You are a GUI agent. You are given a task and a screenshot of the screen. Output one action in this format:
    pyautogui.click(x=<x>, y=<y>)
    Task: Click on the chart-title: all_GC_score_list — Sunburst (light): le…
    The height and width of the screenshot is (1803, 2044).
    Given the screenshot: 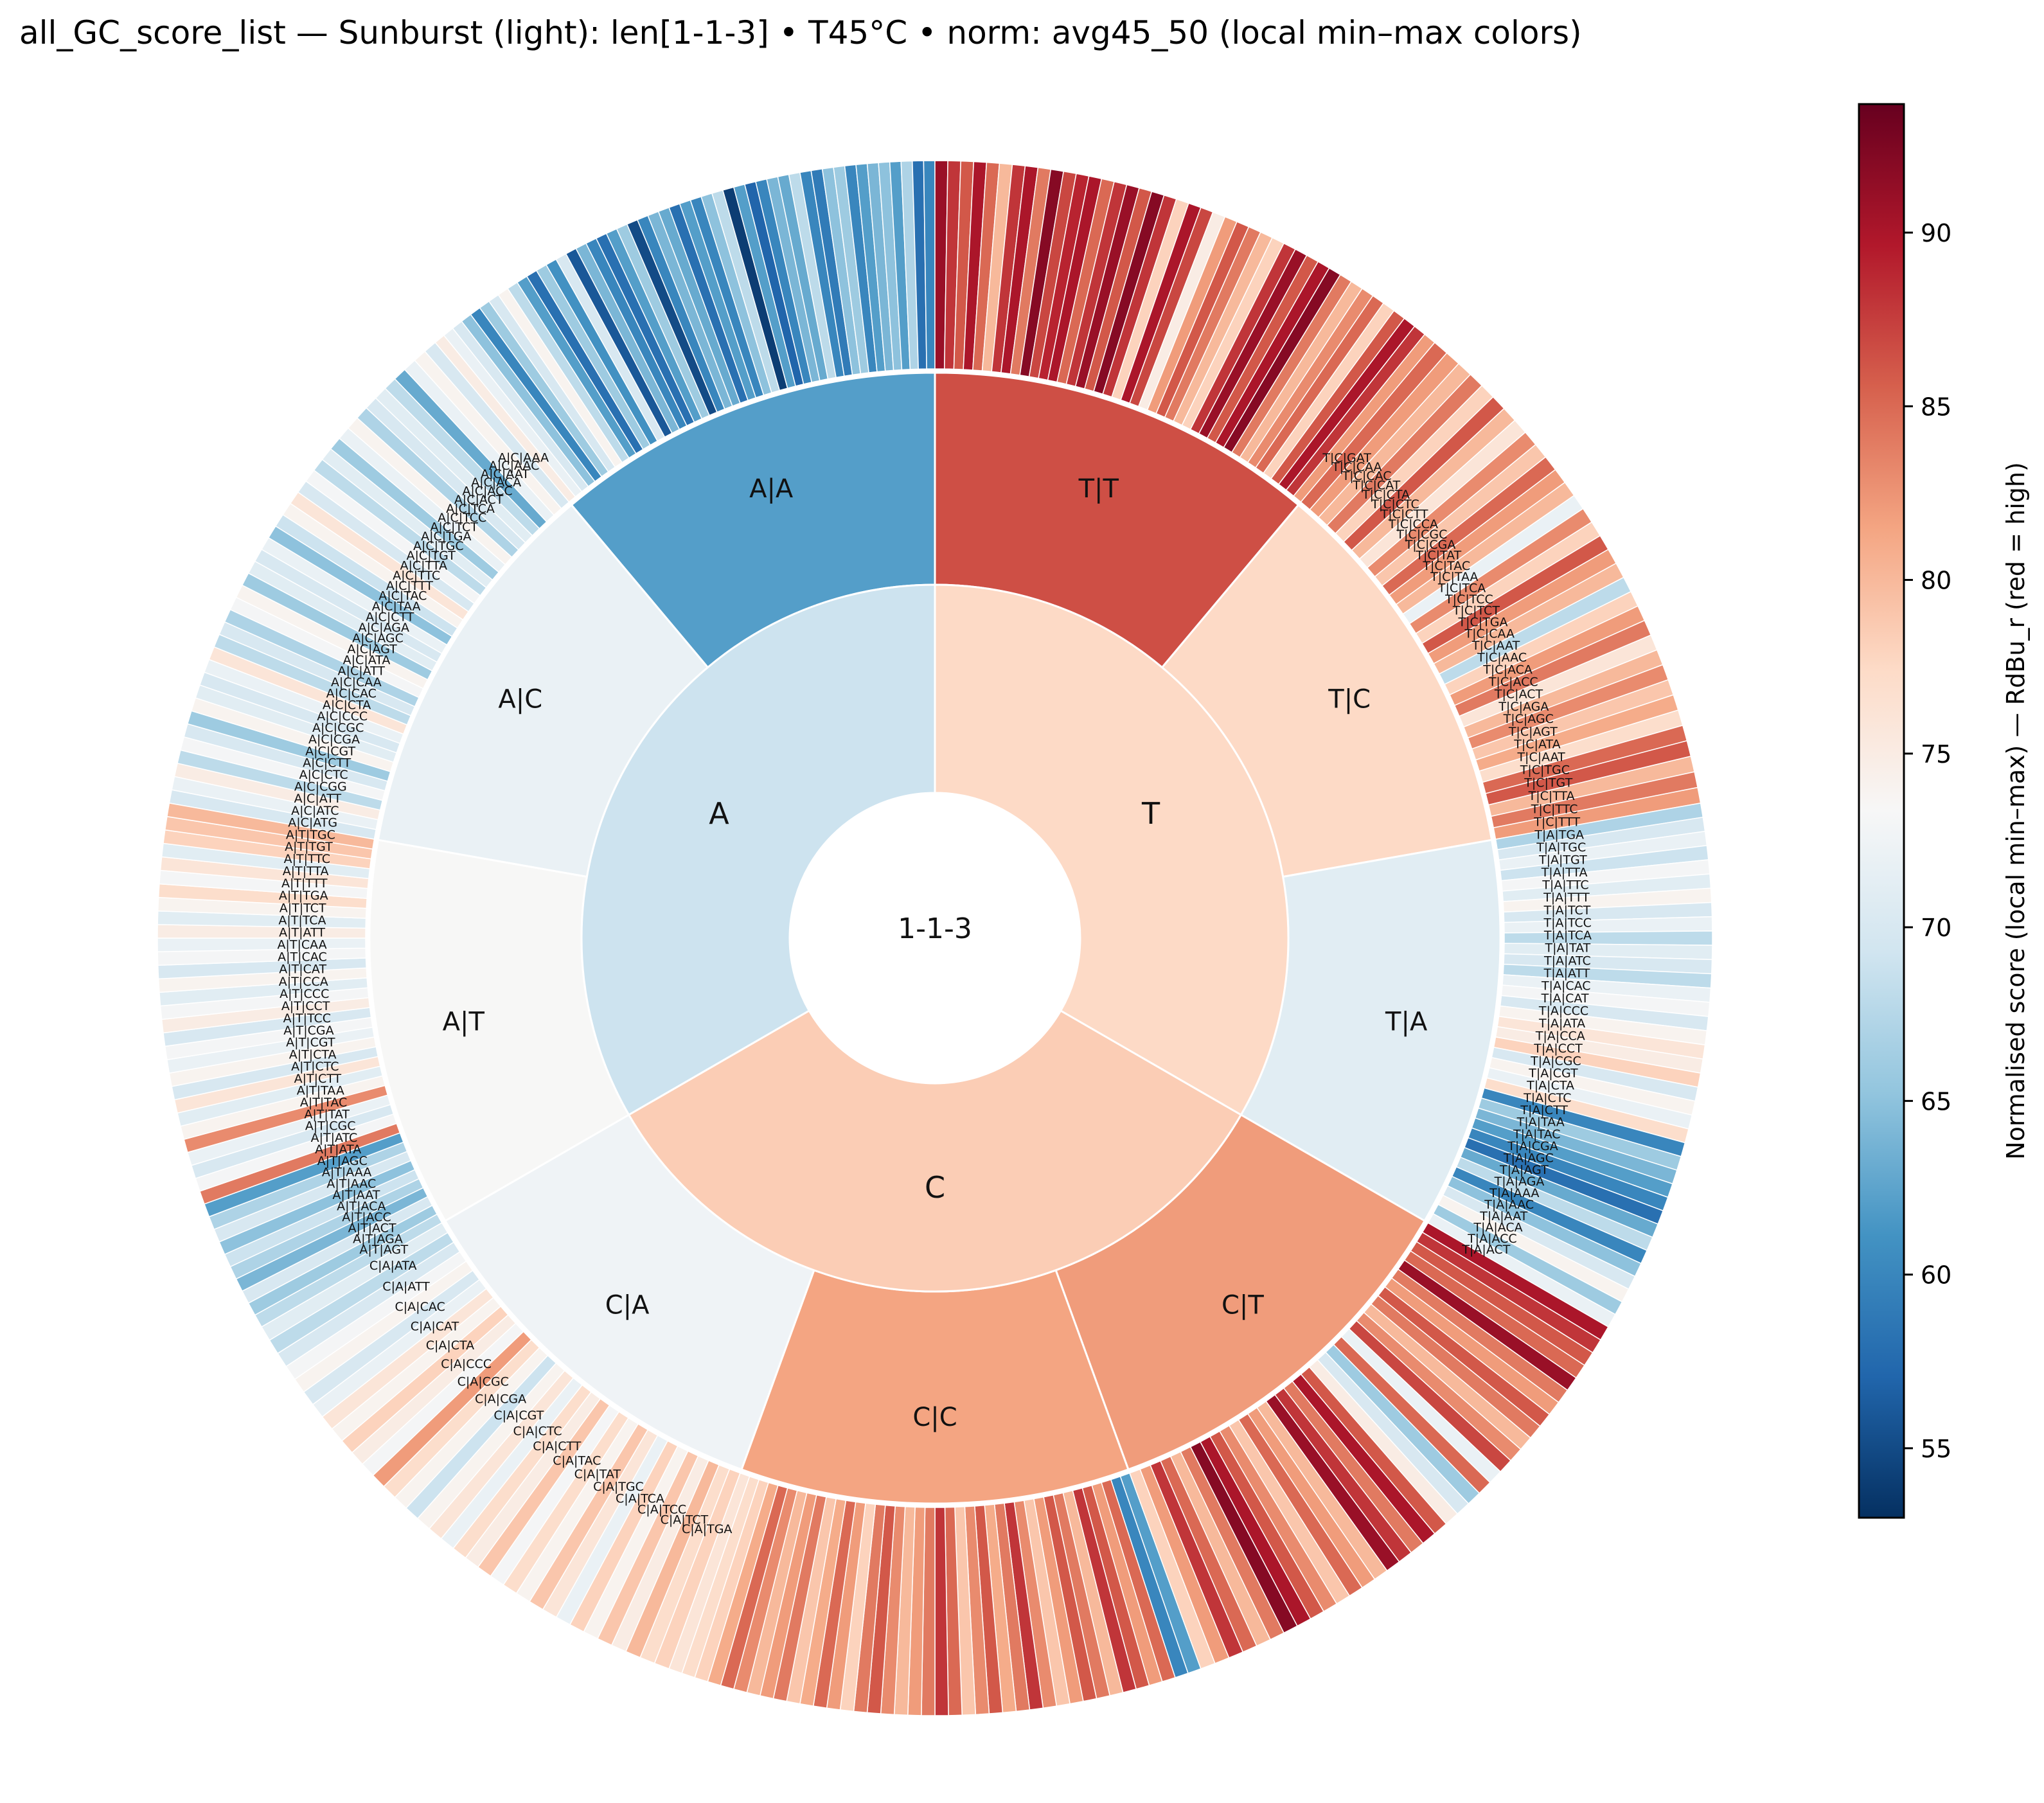 What is the action you would take?
    pyautogui.click(x=800, y=32)
    